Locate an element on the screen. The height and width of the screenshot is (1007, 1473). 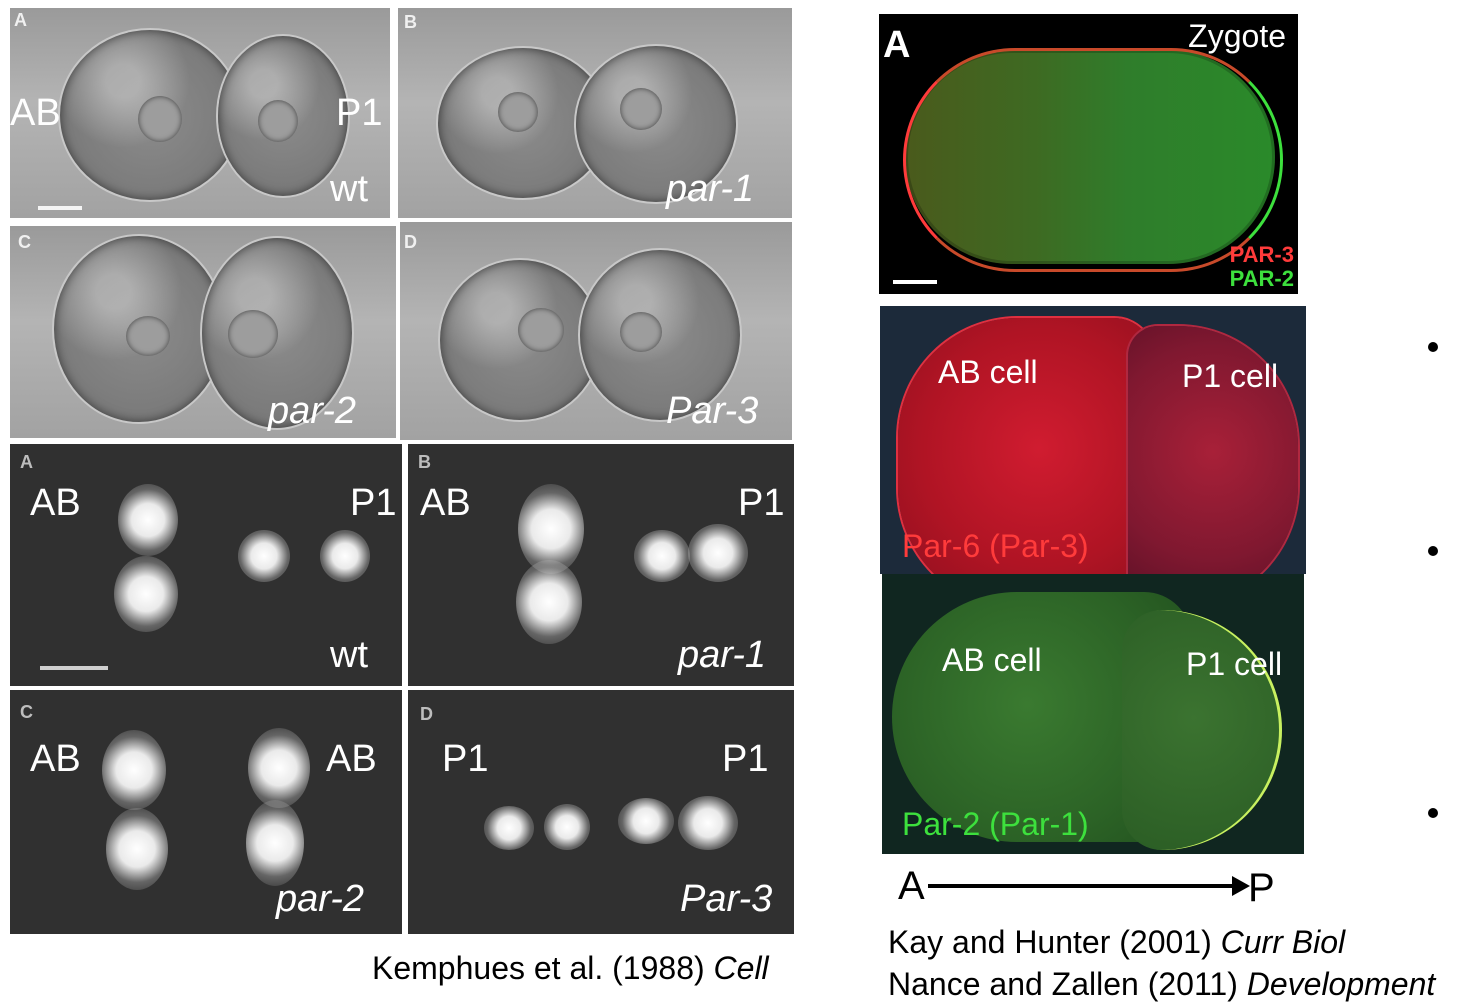
axis-arrow-shaft is located at coordinates (1083, 886).